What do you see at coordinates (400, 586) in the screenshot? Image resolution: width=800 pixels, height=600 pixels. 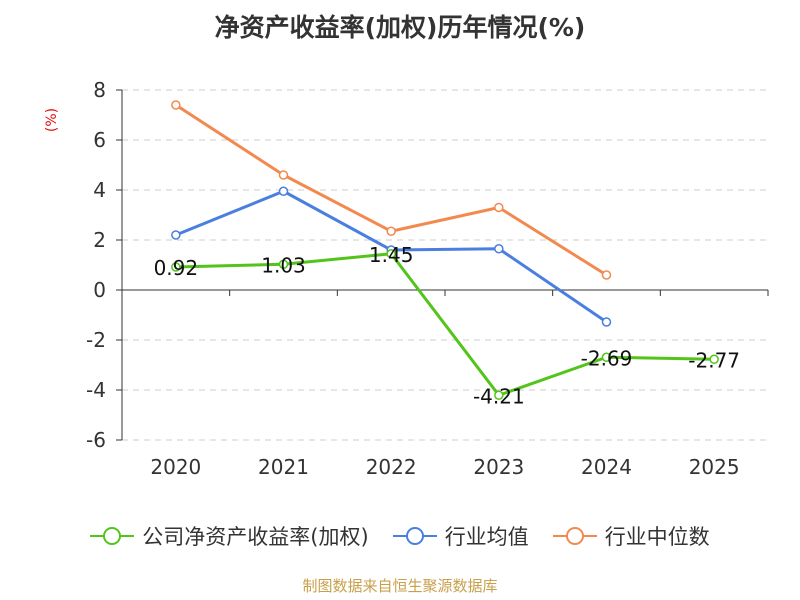 I see `data-source: 制图数据来自恒生聚源数据库` at bounding box center [400, 586].